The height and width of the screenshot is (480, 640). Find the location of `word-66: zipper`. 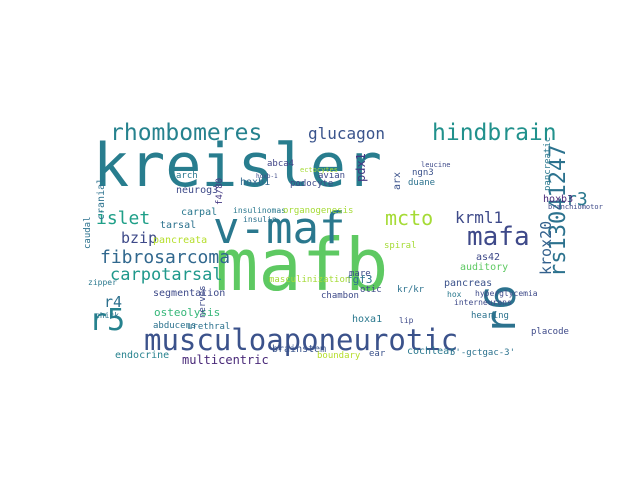

word-66: zipper is located at coordinates (102, 282).